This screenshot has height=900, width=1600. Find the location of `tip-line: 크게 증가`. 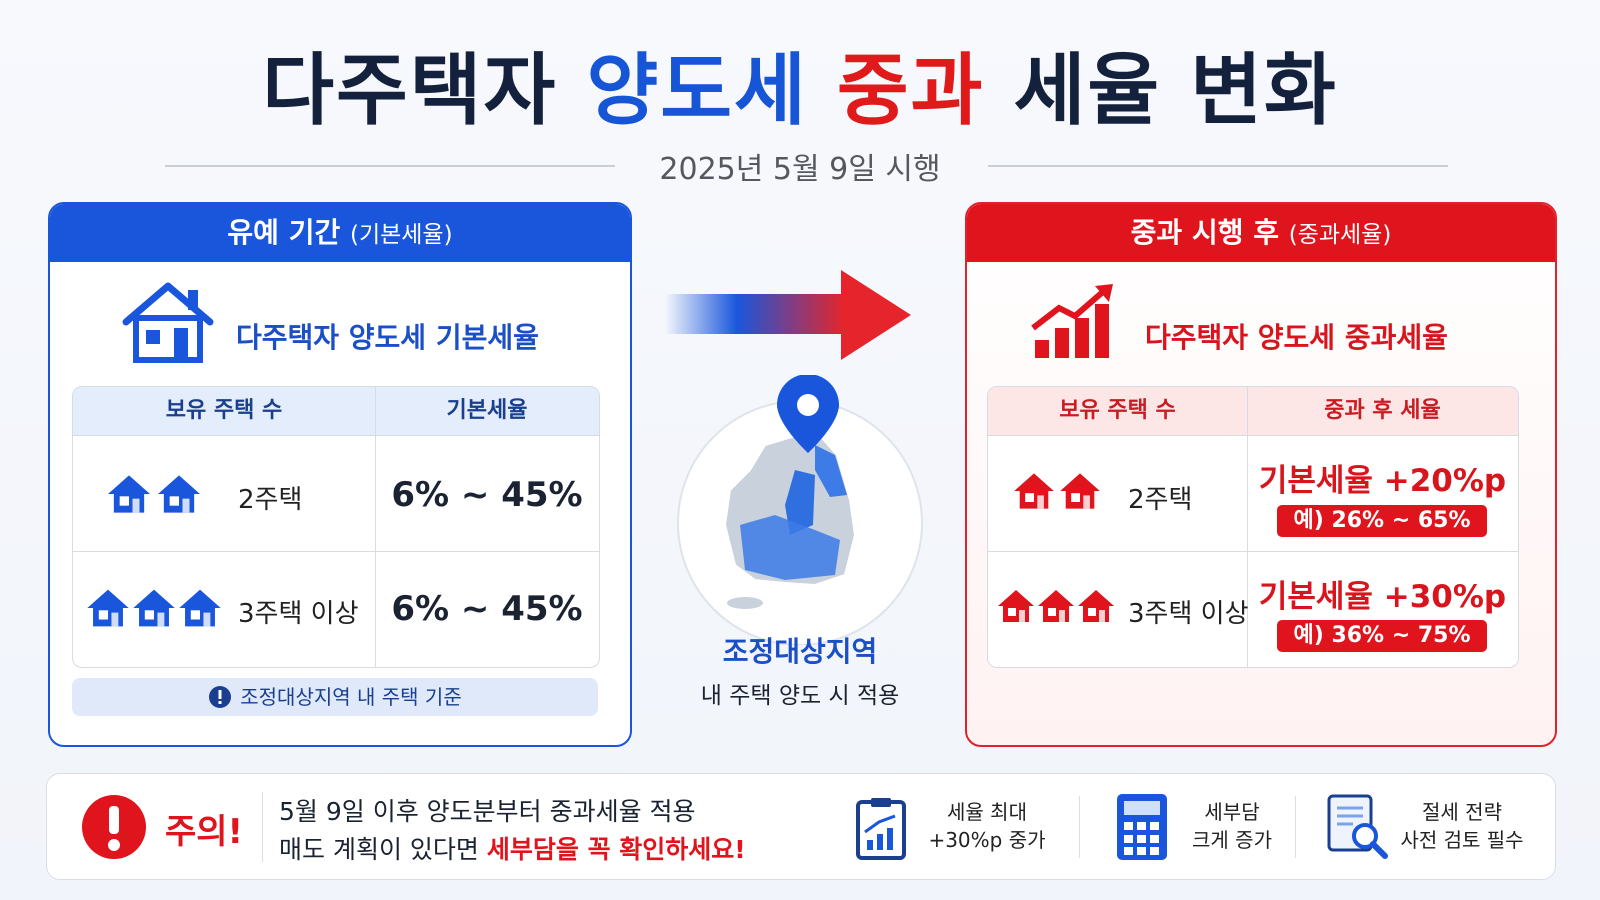

tip-line: 크게 증가 is located at coordinates (1232, 840).